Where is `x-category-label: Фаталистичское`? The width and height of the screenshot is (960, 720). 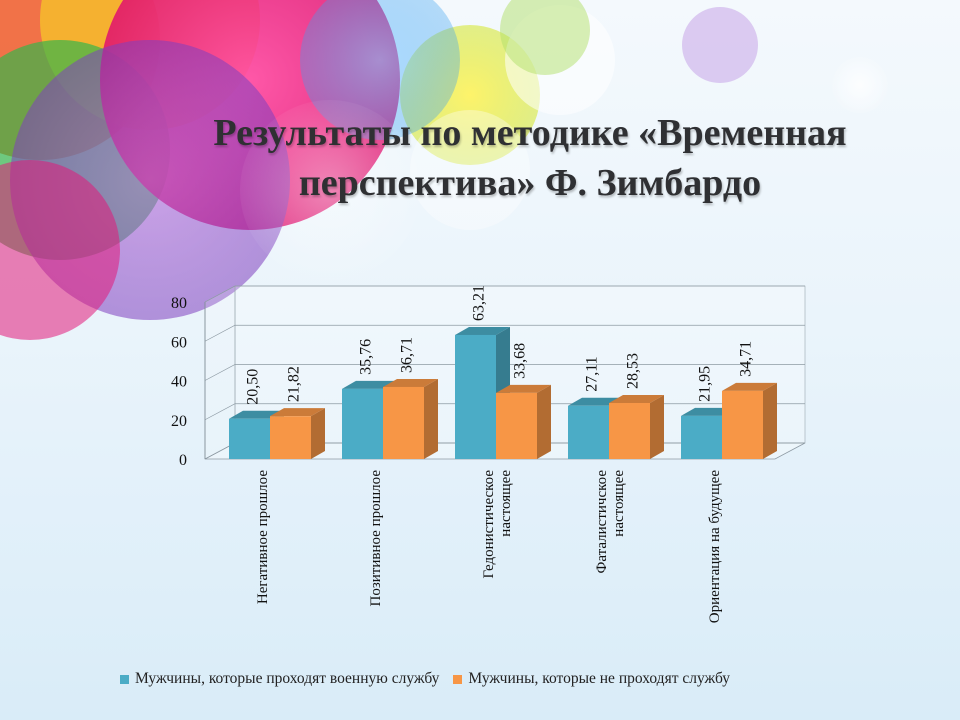 x-category-label: Фаталистичское is located at coordinates (602, 522).